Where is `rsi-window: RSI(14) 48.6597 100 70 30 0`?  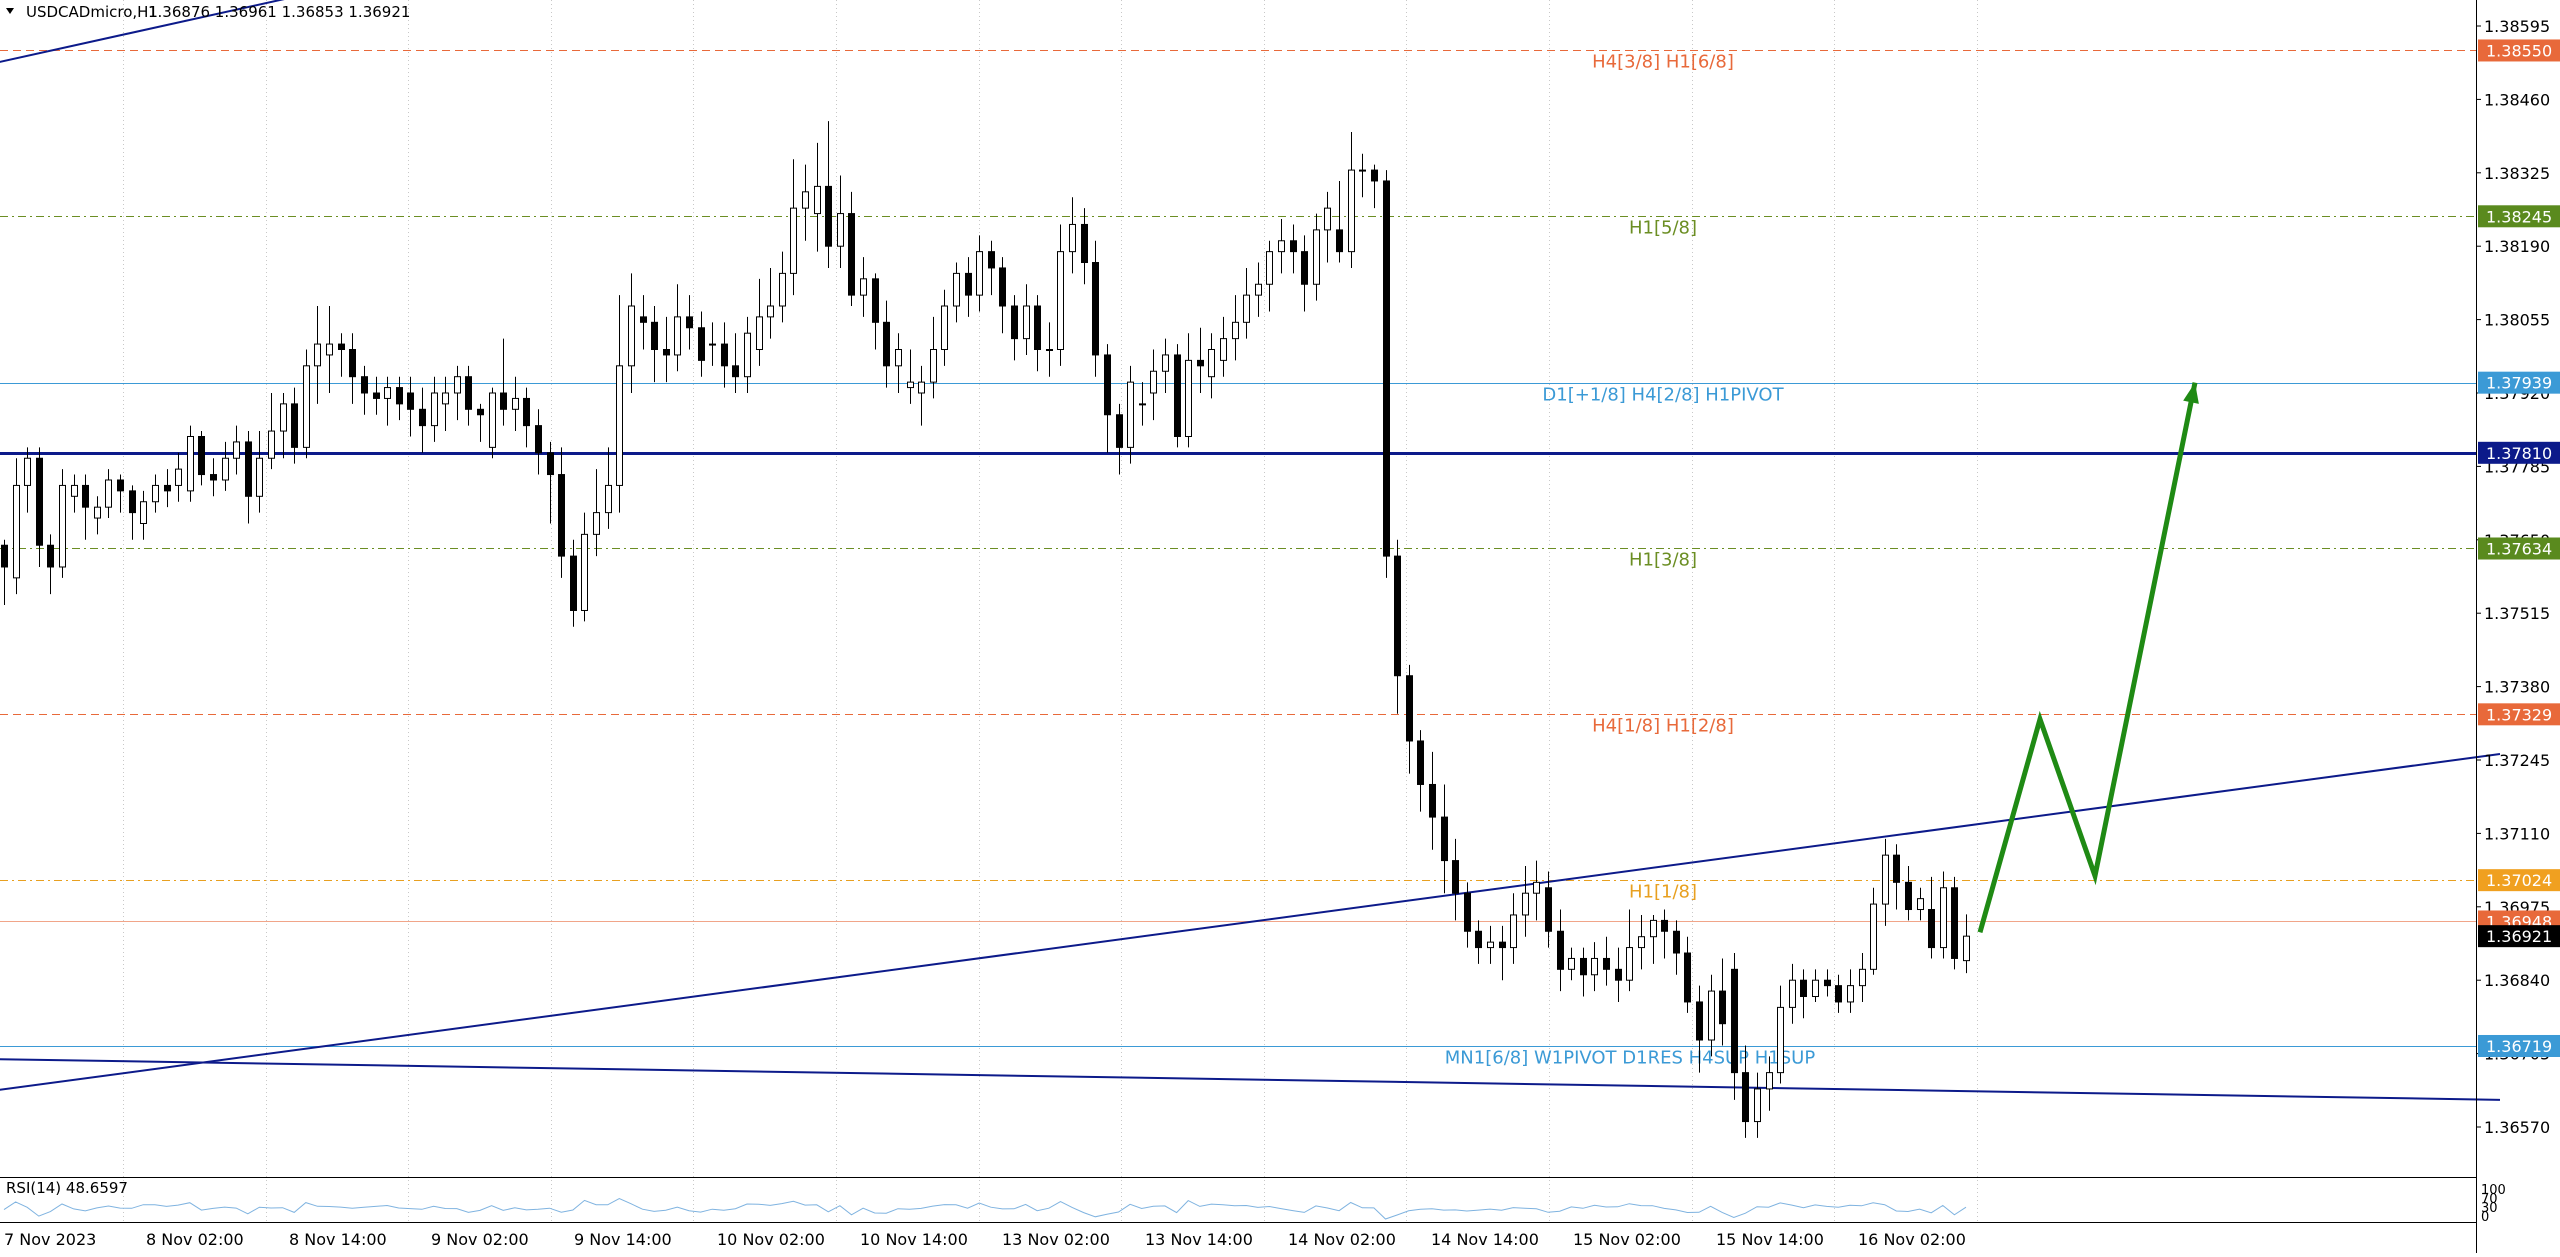 rsi-window: RSI(14) 48.6597 100 70 30 0 is located at coordinates (1254, 1202).